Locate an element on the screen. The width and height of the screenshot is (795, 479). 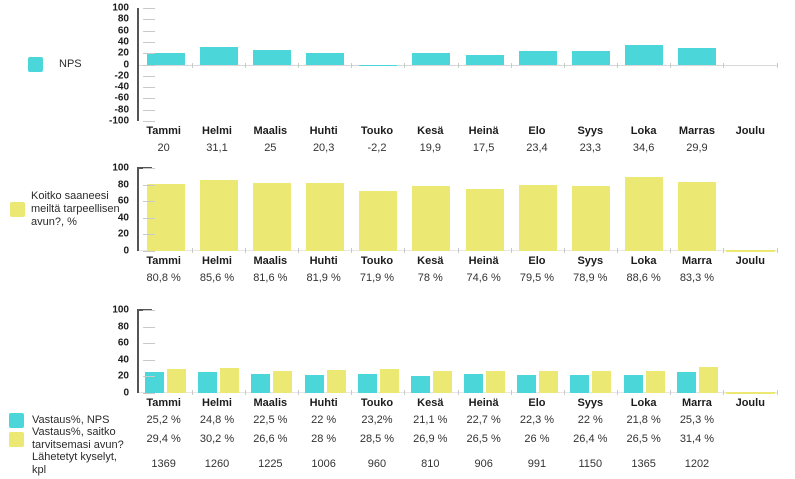
response-rate-help-value: 26,5 % is located at coordinates (483, 439).